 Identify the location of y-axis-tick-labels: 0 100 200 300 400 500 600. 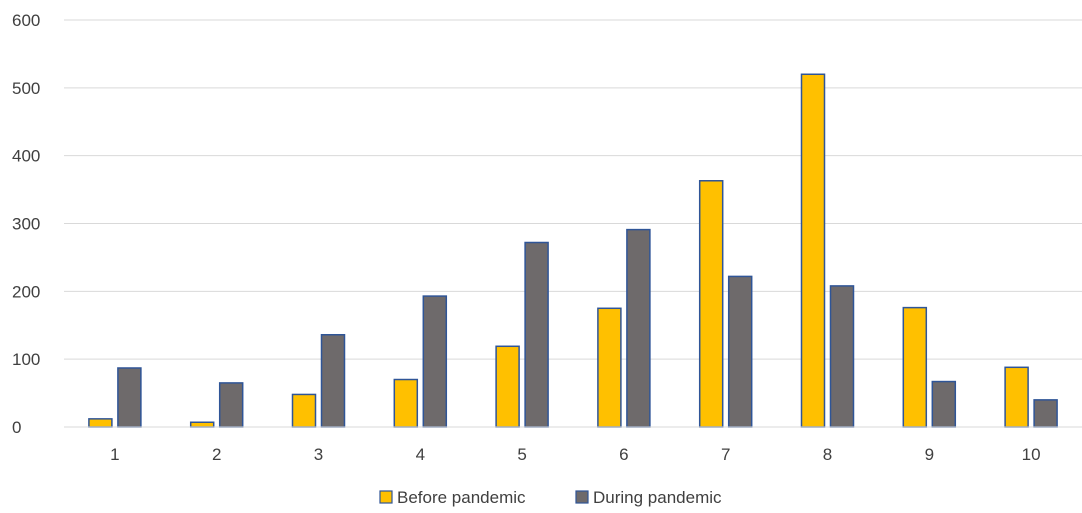
(26, 224).